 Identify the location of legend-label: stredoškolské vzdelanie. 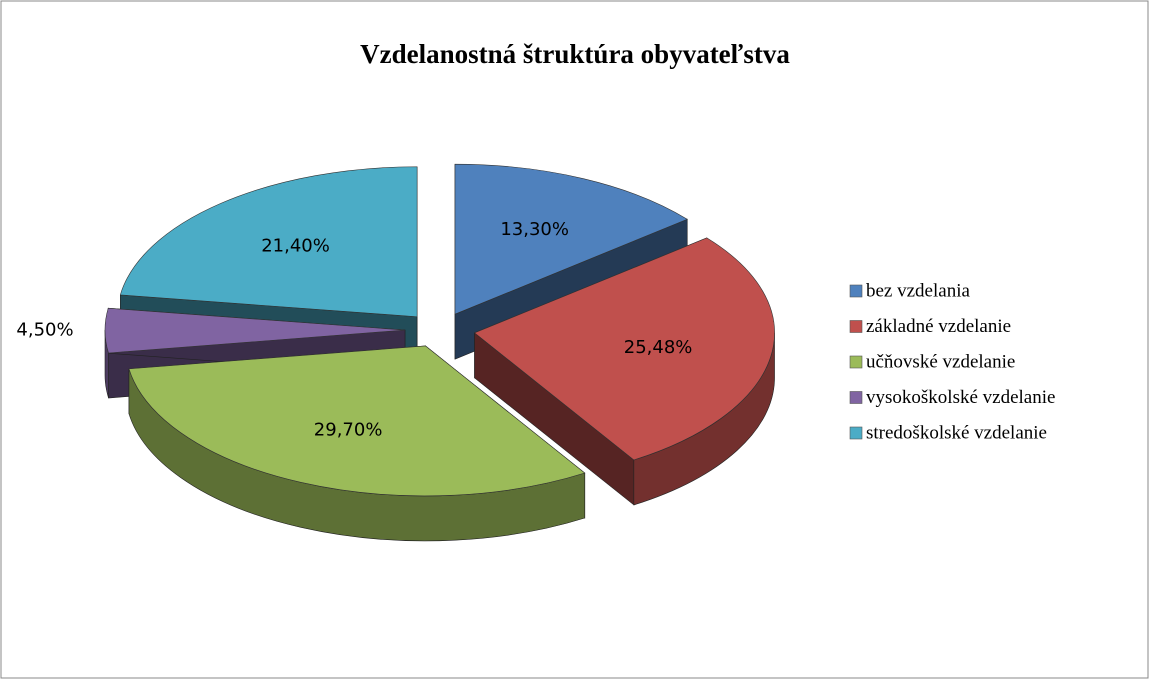
(956, 432).